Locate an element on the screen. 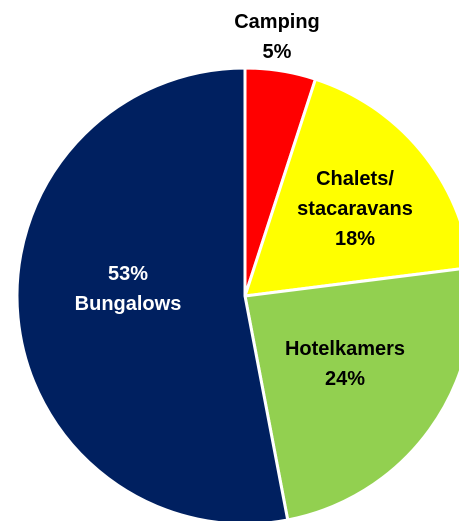 The width and height of the screenshot is (459, 521). slice-value-label: 5% is located at coordinates (277, 52).